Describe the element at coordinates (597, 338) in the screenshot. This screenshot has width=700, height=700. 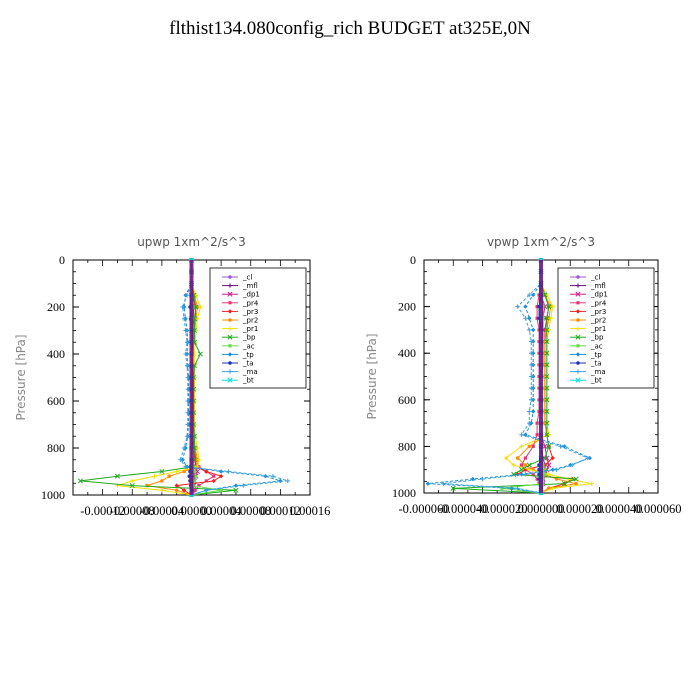
I see `legend-label: _bp` at that location.